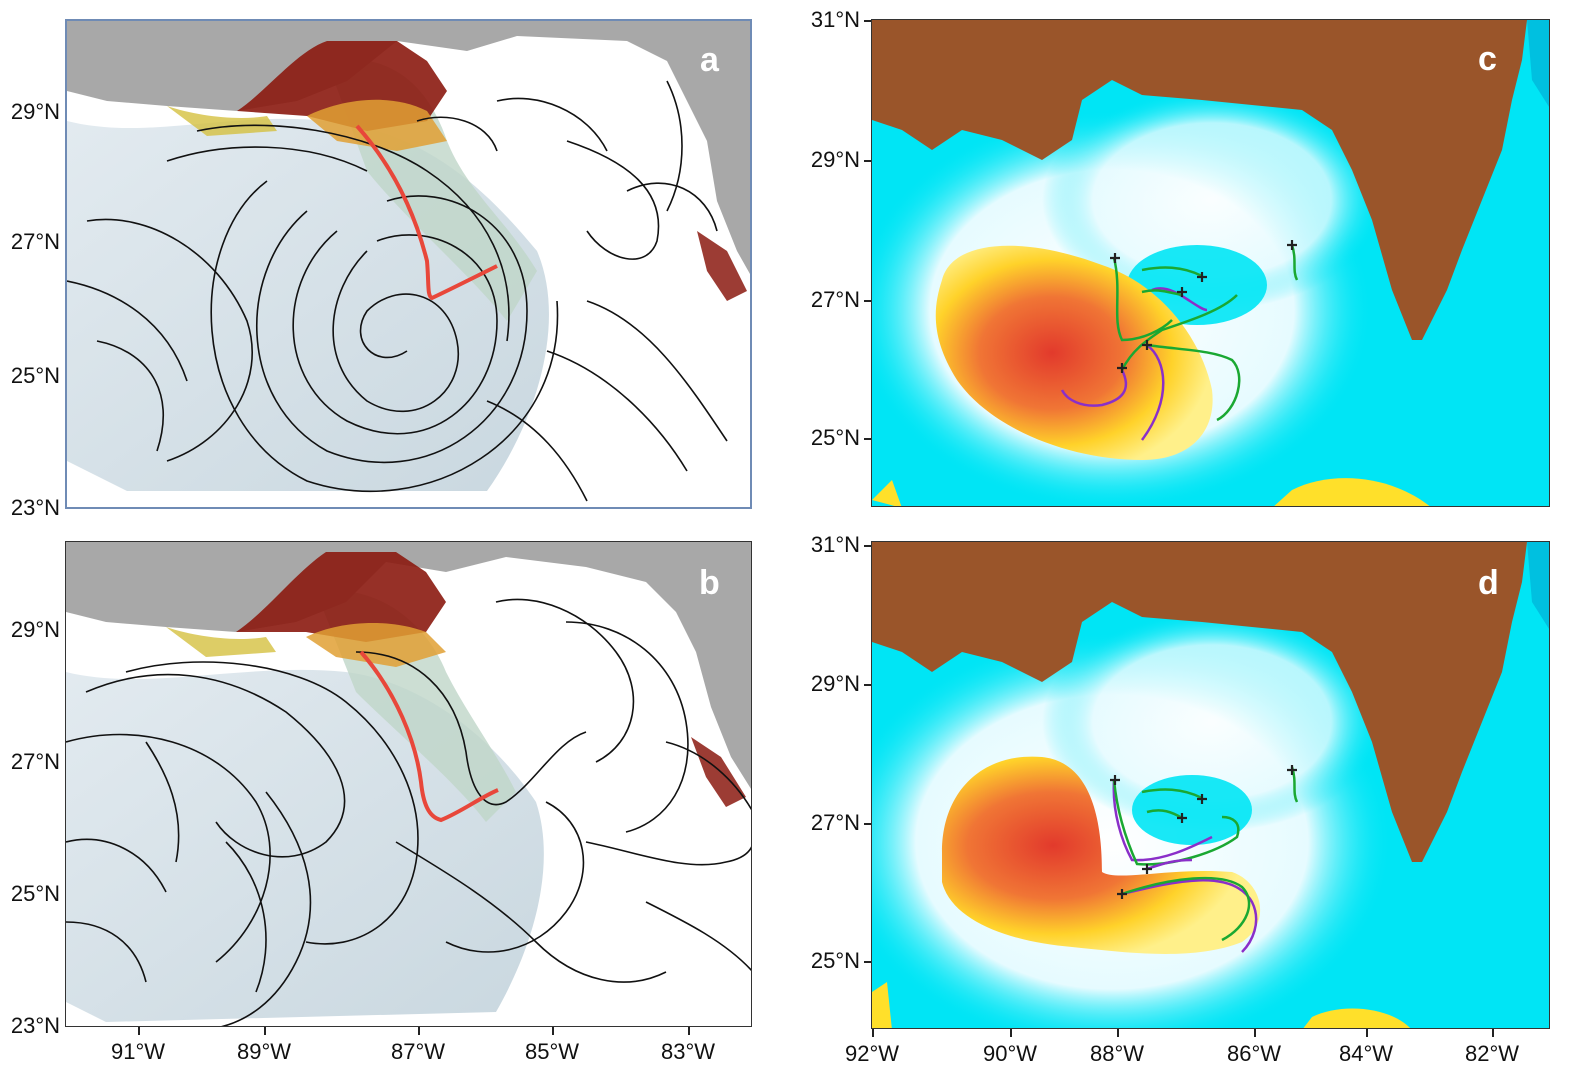  What do you see at coordinates (552, 1051) in the screenshot?
I see `lon-label-b-85: 85°W` at bounding box center [552, 1051].